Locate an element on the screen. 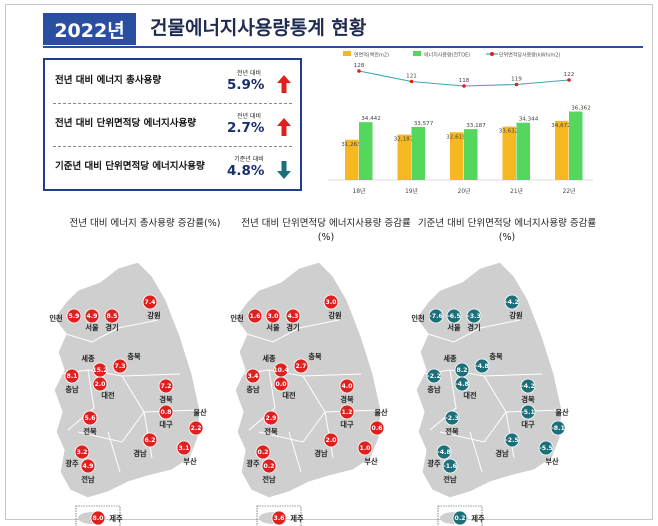  x-tick-label: 20년 is located at coordinates (464, 191).